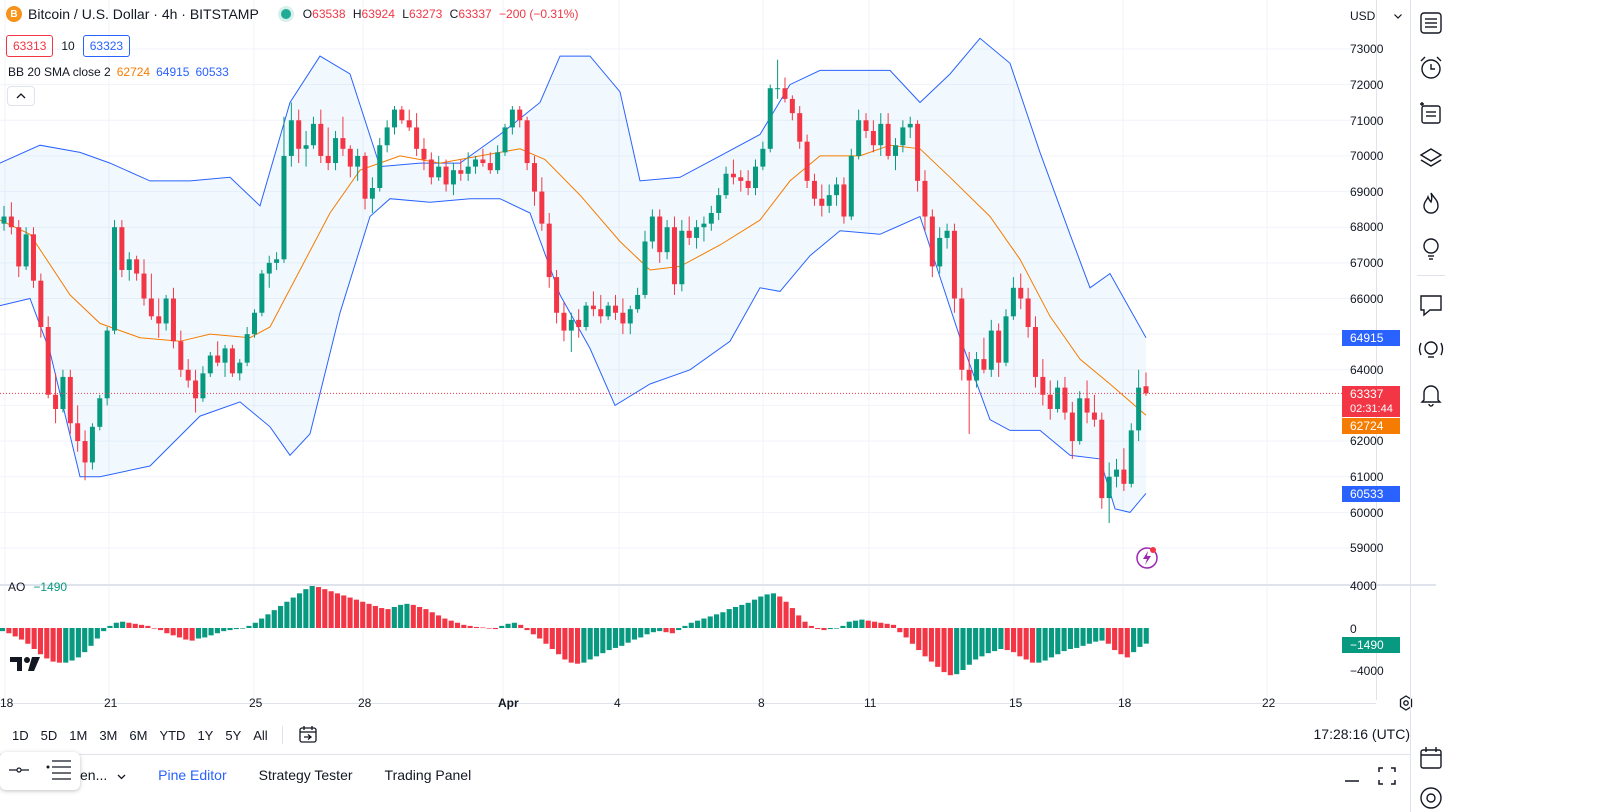 The image size is (1600, 812). Describe the element at coordinates (1406, 703) in the screenshot. I see `chart-settings-icon` at that location.